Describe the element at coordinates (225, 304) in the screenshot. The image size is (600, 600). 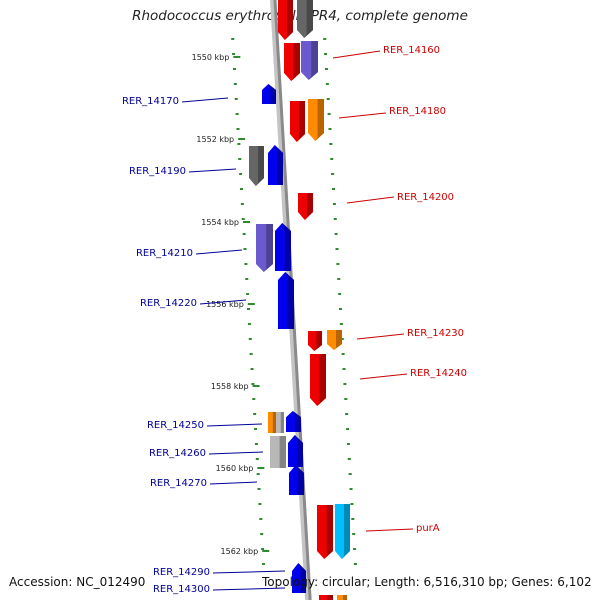
I see `kbp-label: 1556 kbp` at that location.